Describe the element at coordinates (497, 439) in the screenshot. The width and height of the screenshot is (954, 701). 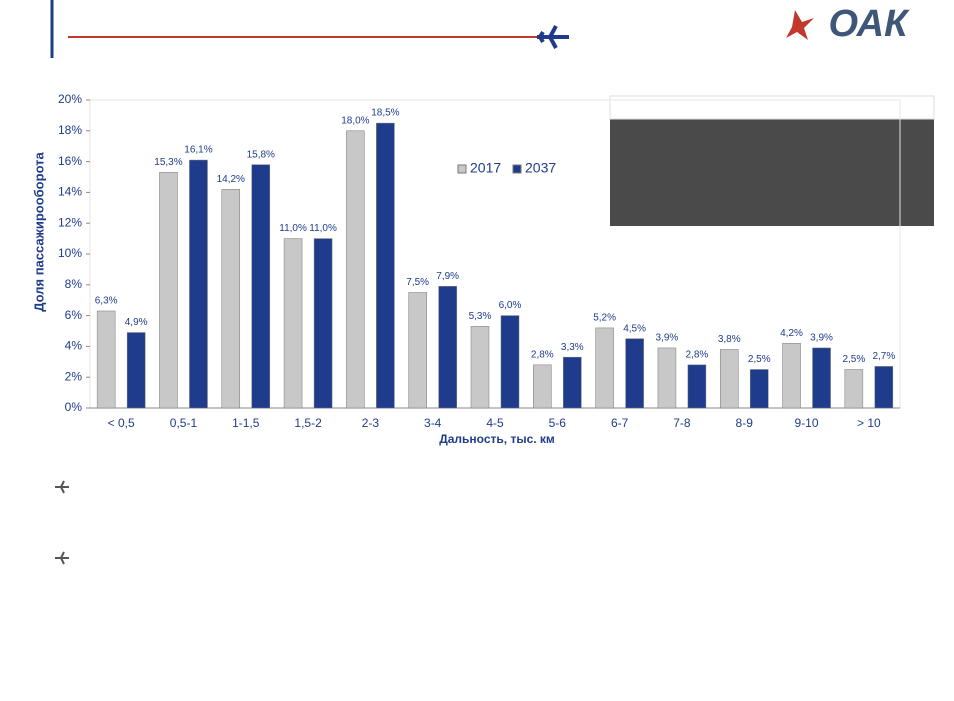
I see `x-axis-title: Дальность, тыс. км` at that location.